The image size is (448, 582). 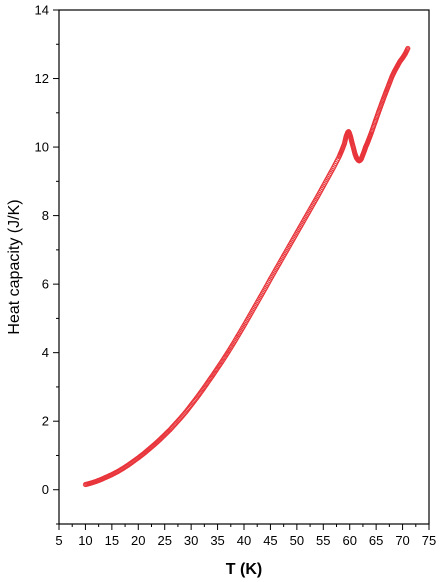 What do you see at coordinates (191, 540) in the screenshot?
I see `x-tick-label: 30` at bounding box center [191, 540].